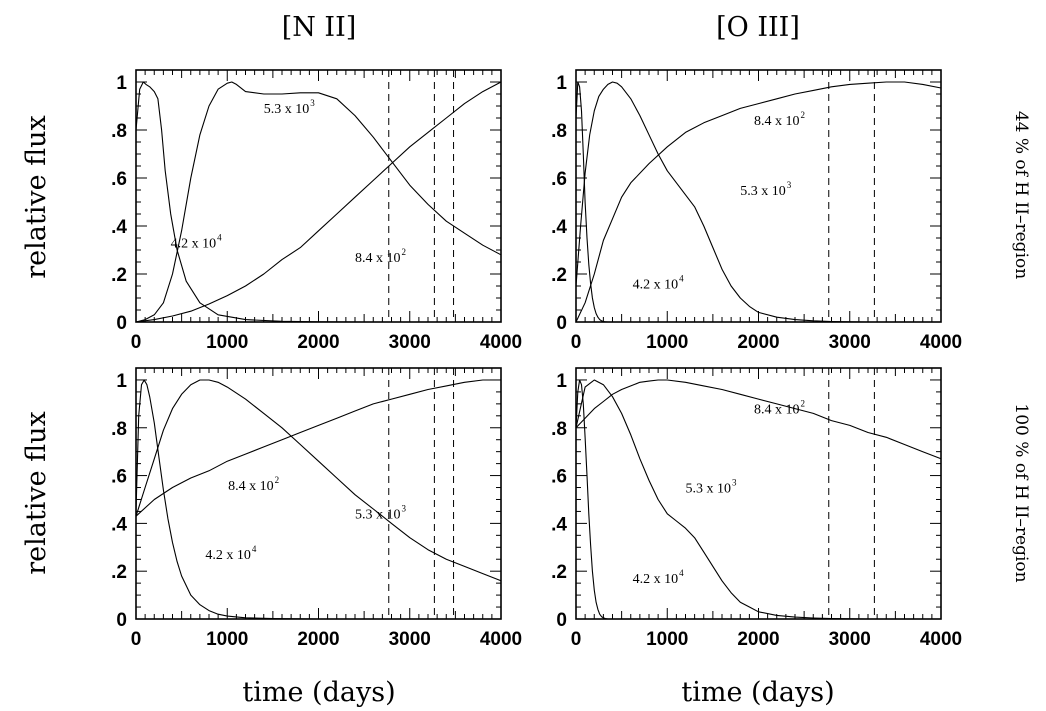  Describe the element at coordinates (757, 692) in the screenshot. I see `x-axis-label-right: time (days)` at that location.